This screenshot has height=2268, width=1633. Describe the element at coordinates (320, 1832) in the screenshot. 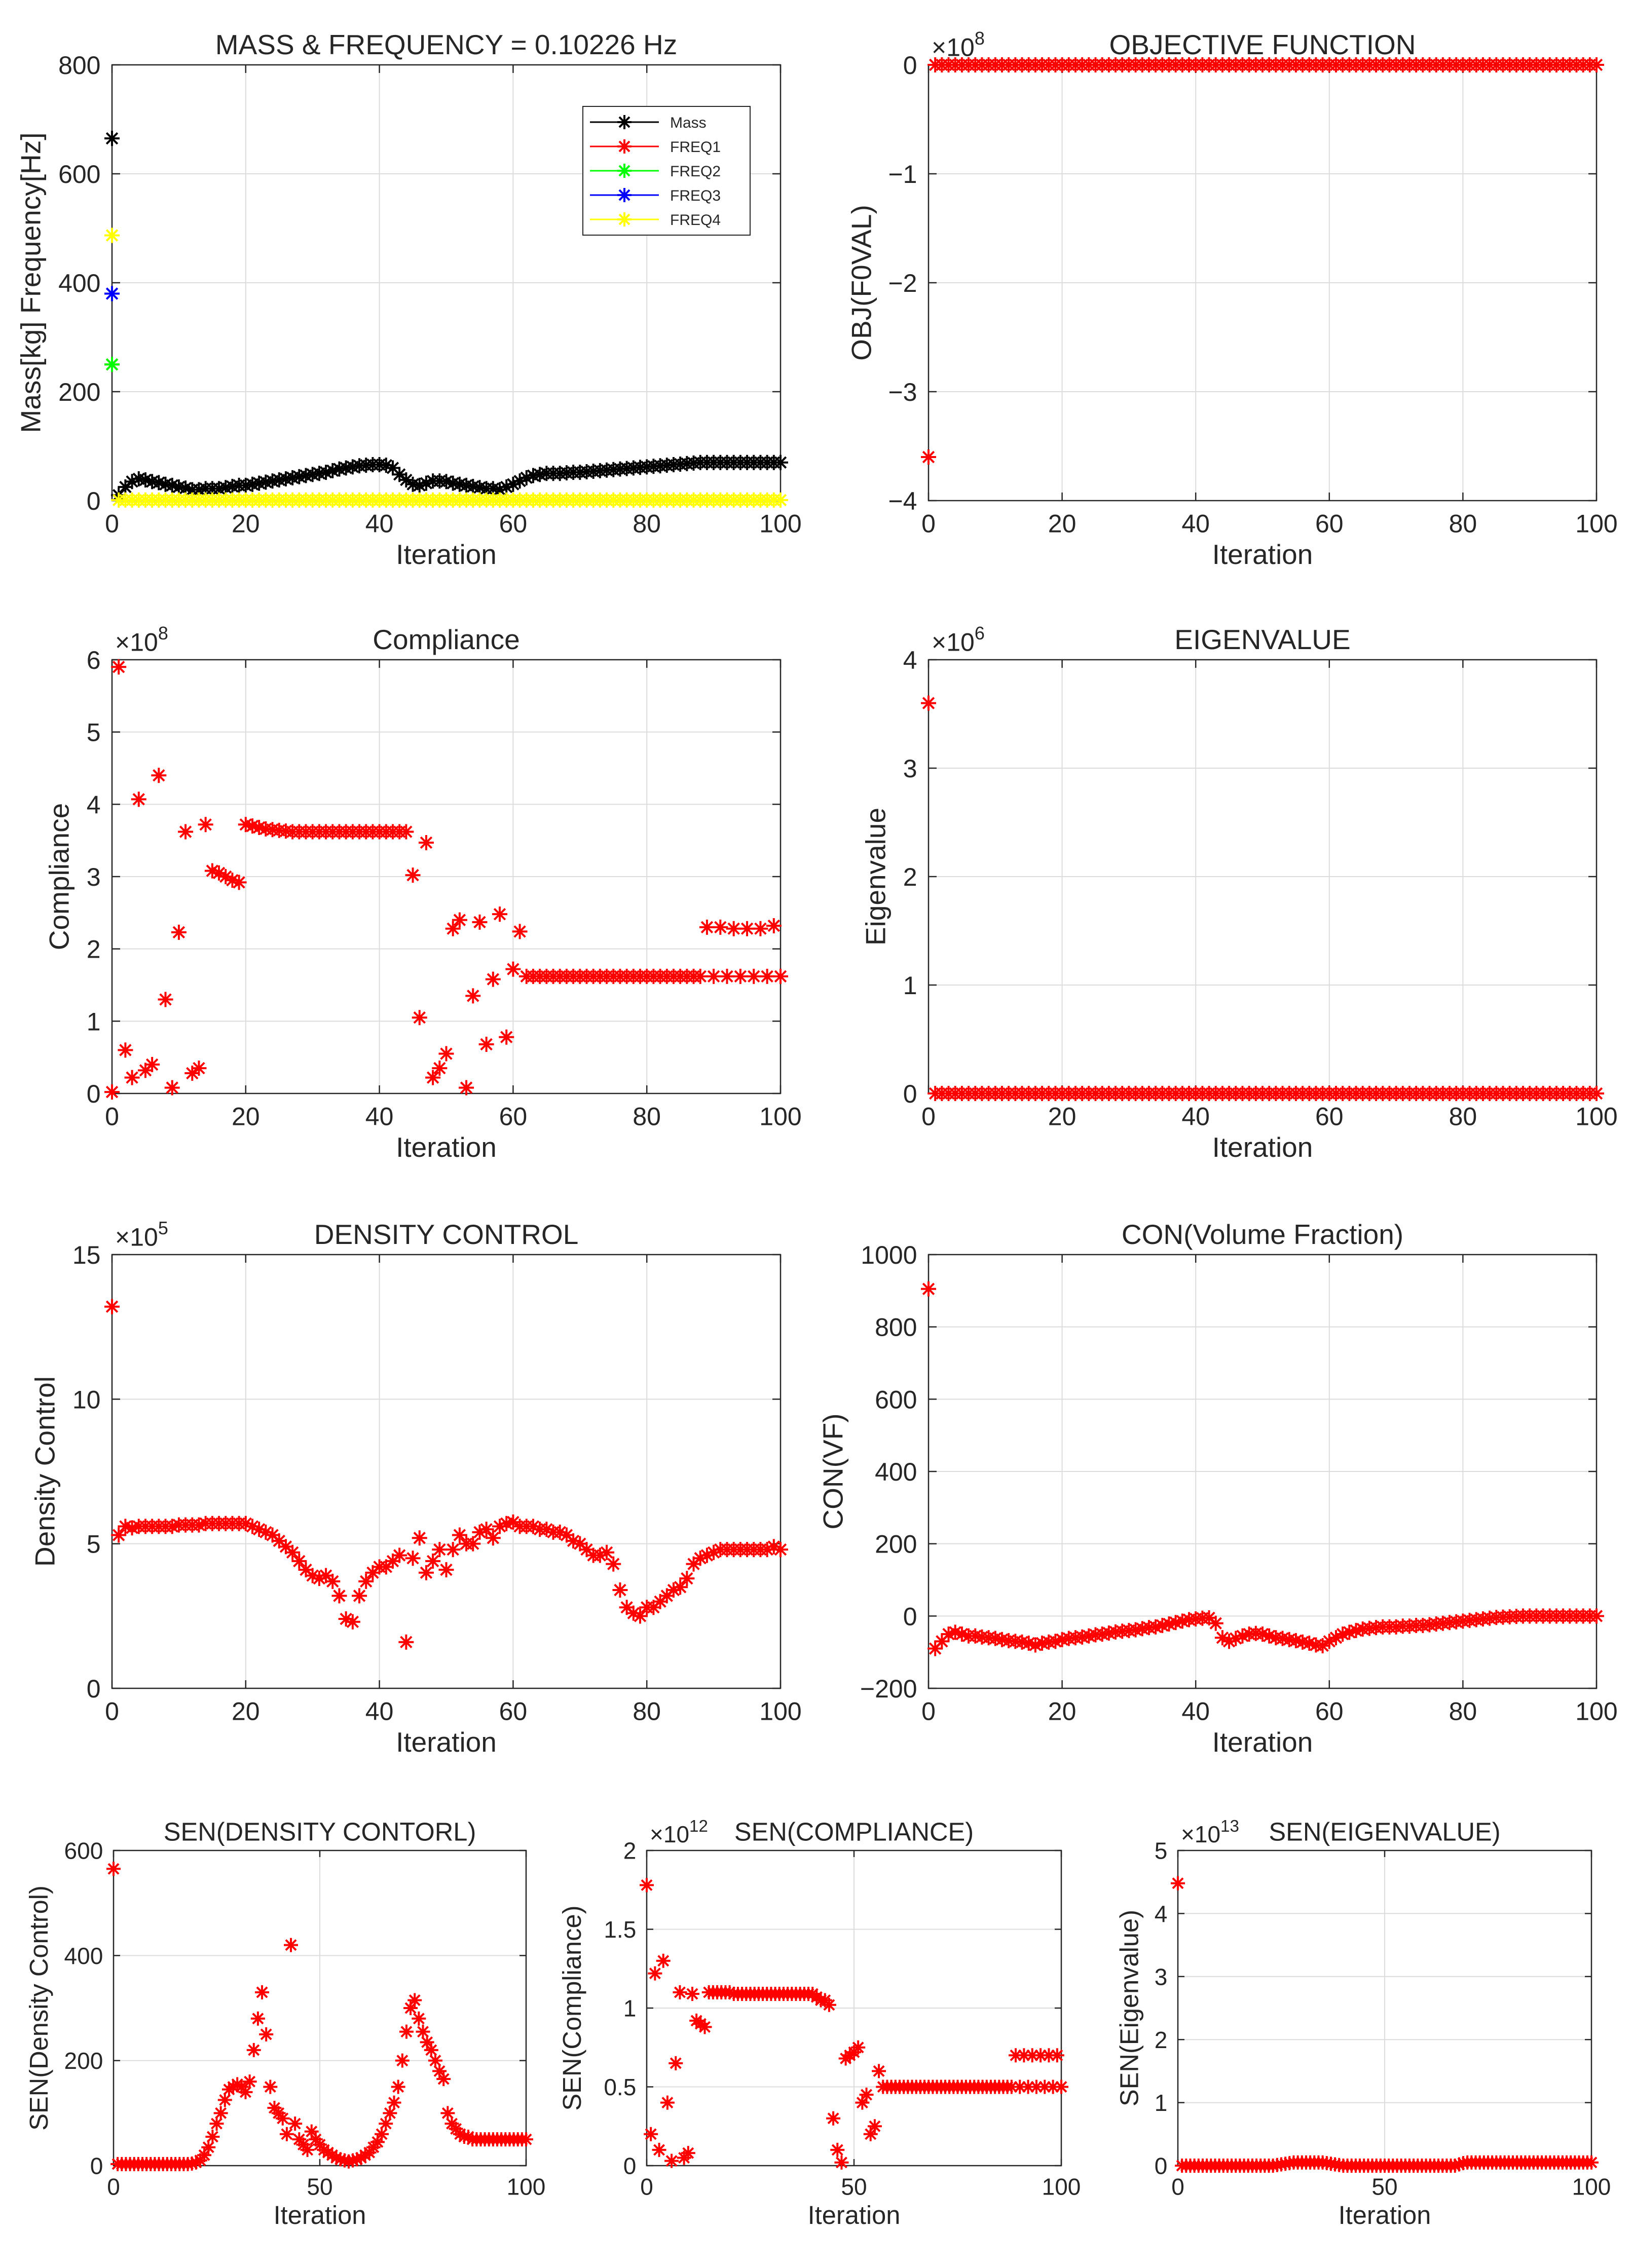

I see `chart-title: SEN(DENSITY CONTORL)` at that location.